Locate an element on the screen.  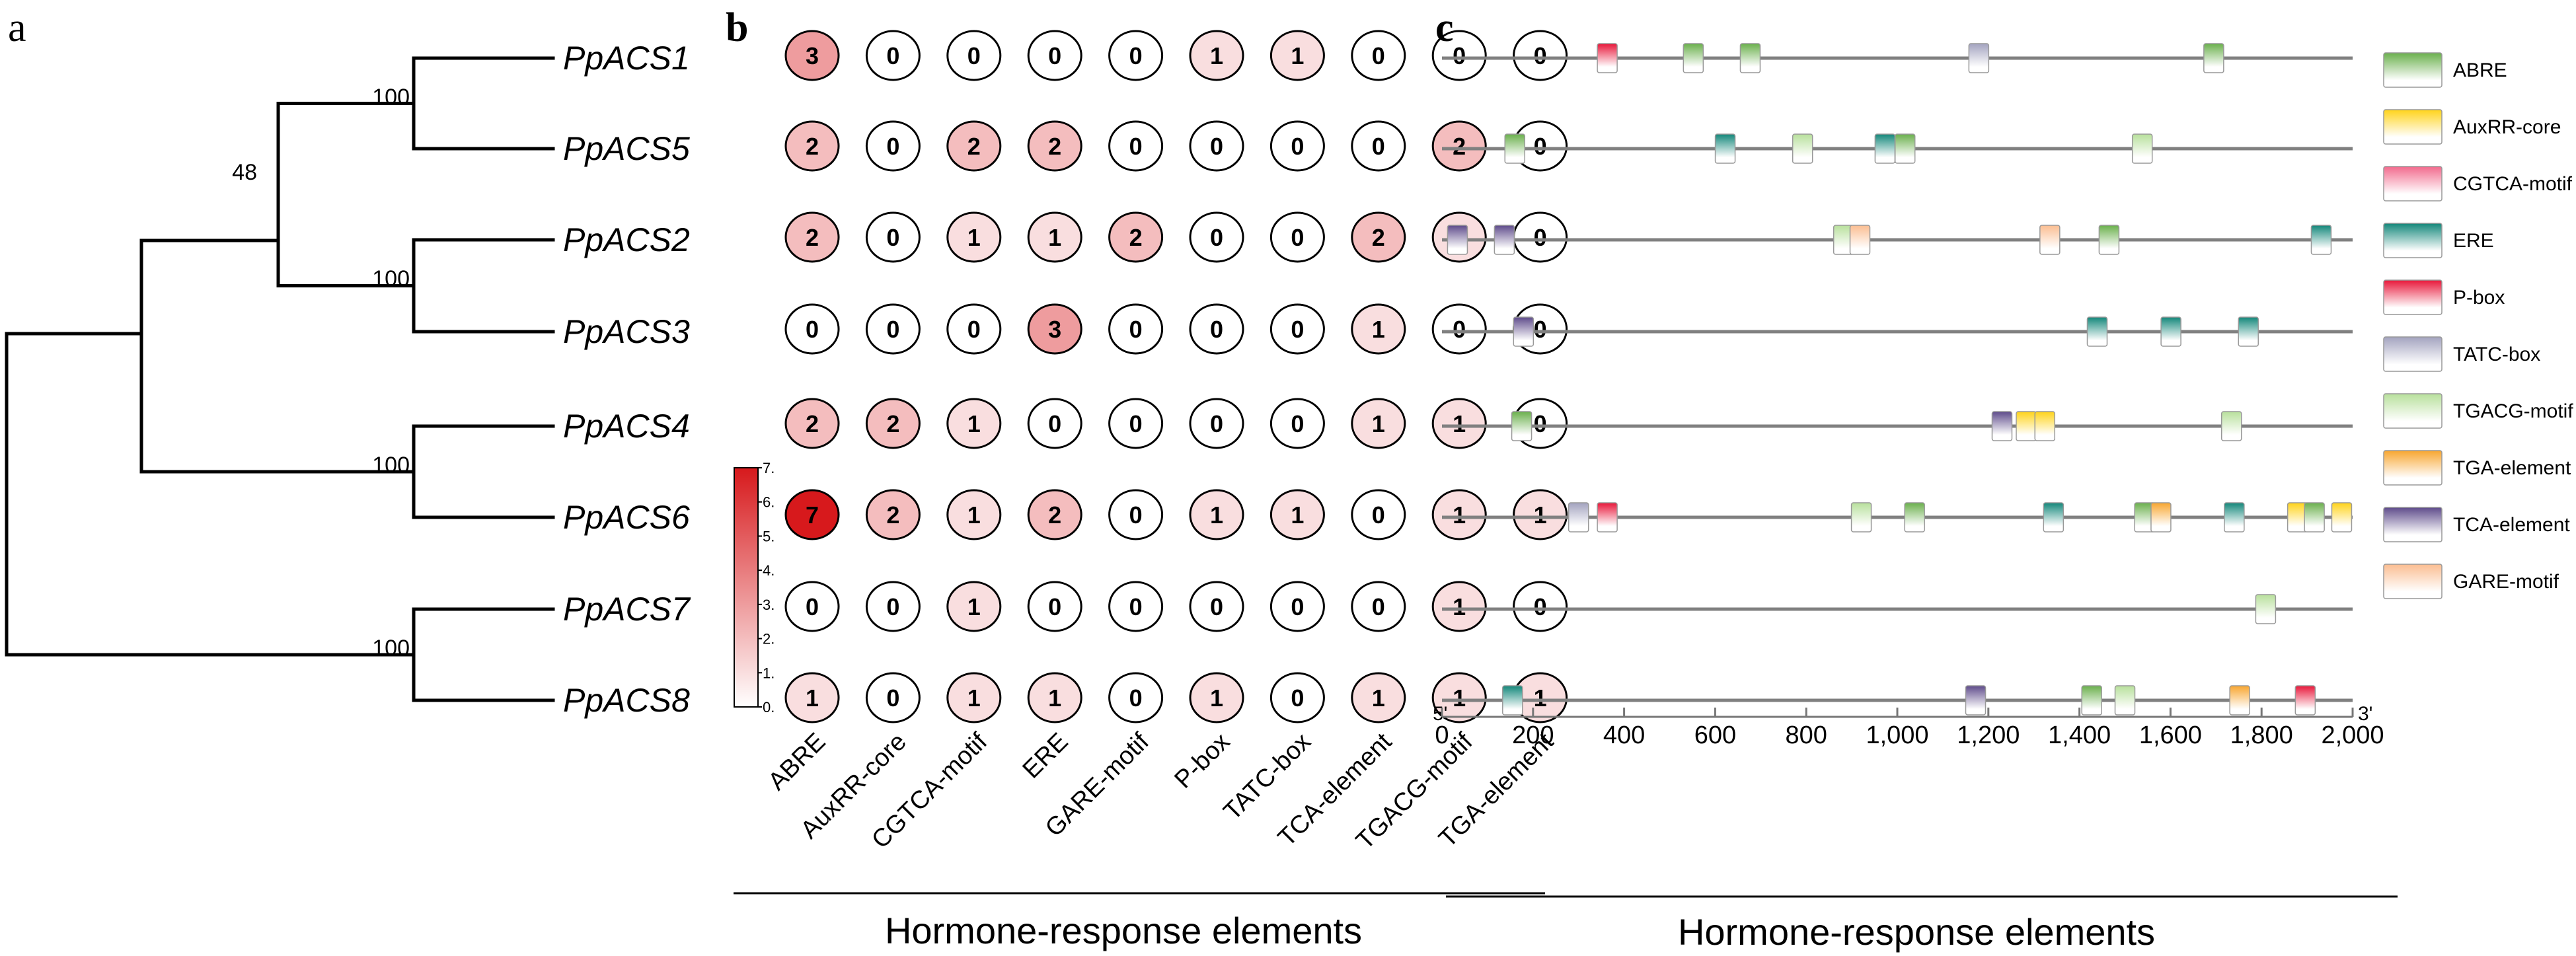
tree-leaf-label: PpACS8 is located at coordinates (627, 700).